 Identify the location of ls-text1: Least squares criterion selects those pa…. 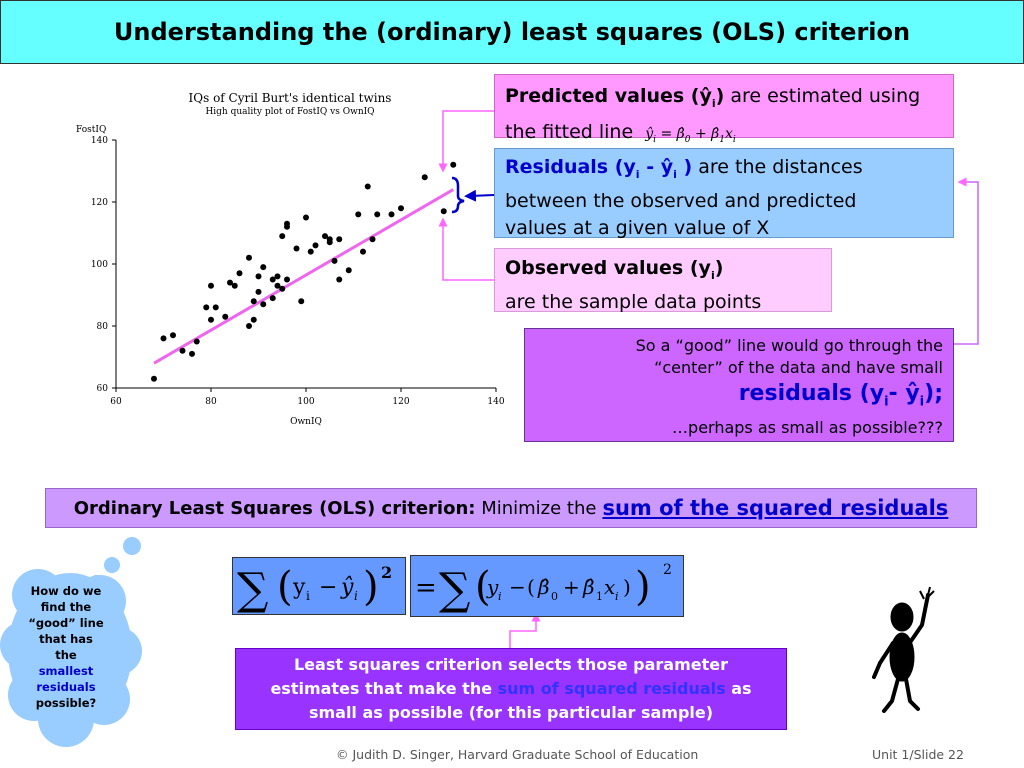
(511, 664).